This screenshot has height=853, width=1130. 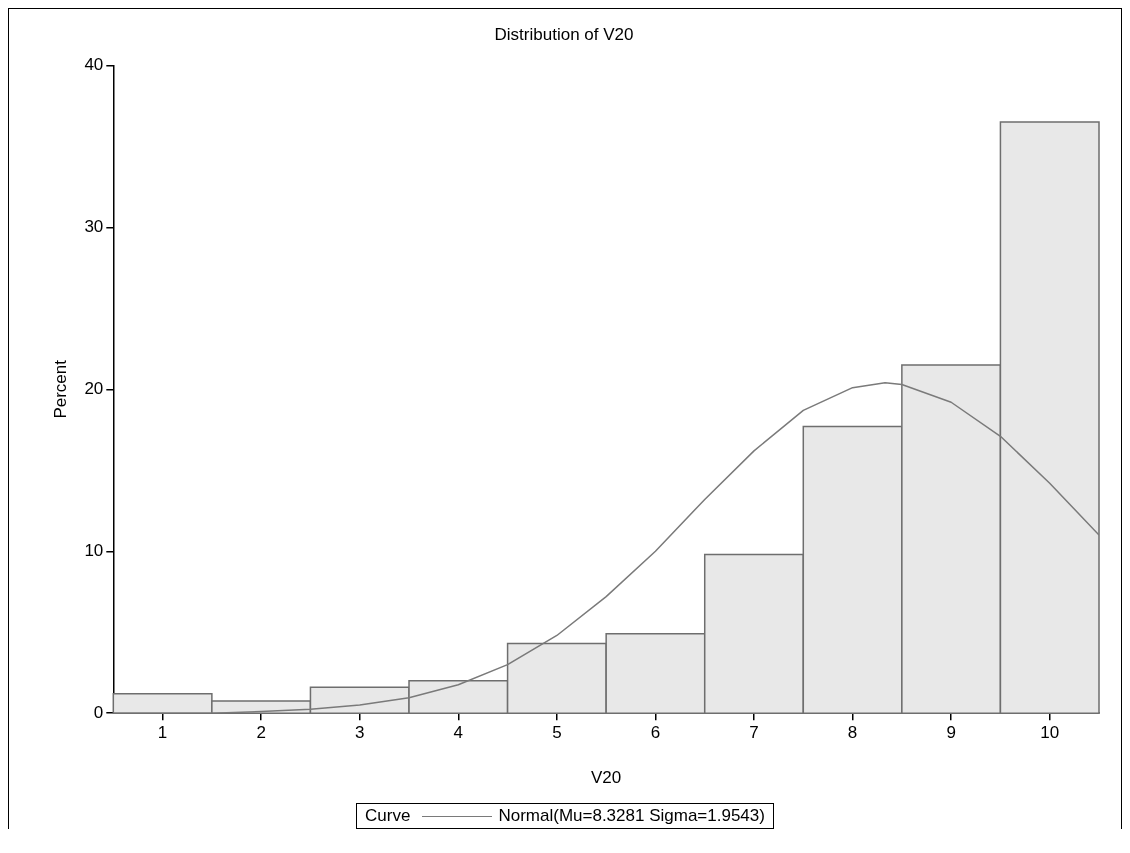 What do you see at coordinates (1050, 733) in the screenshot?
I see `x-tick-label: 10` at bounding box center [1050, 733].